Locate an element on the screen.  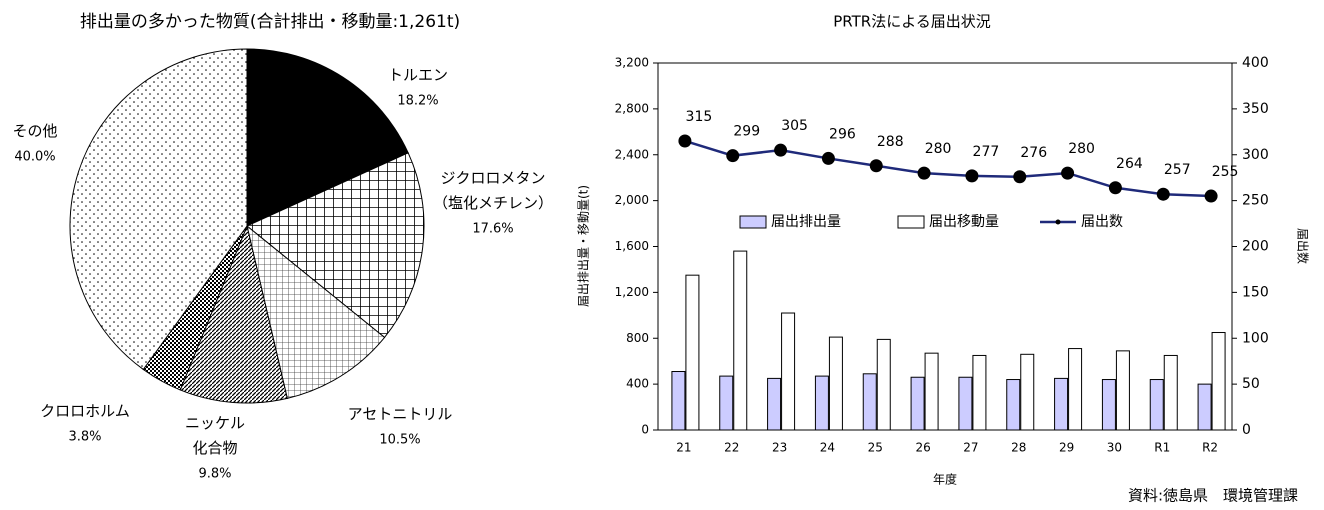
value-label: 10.5% is located at coordinates (399, 440).